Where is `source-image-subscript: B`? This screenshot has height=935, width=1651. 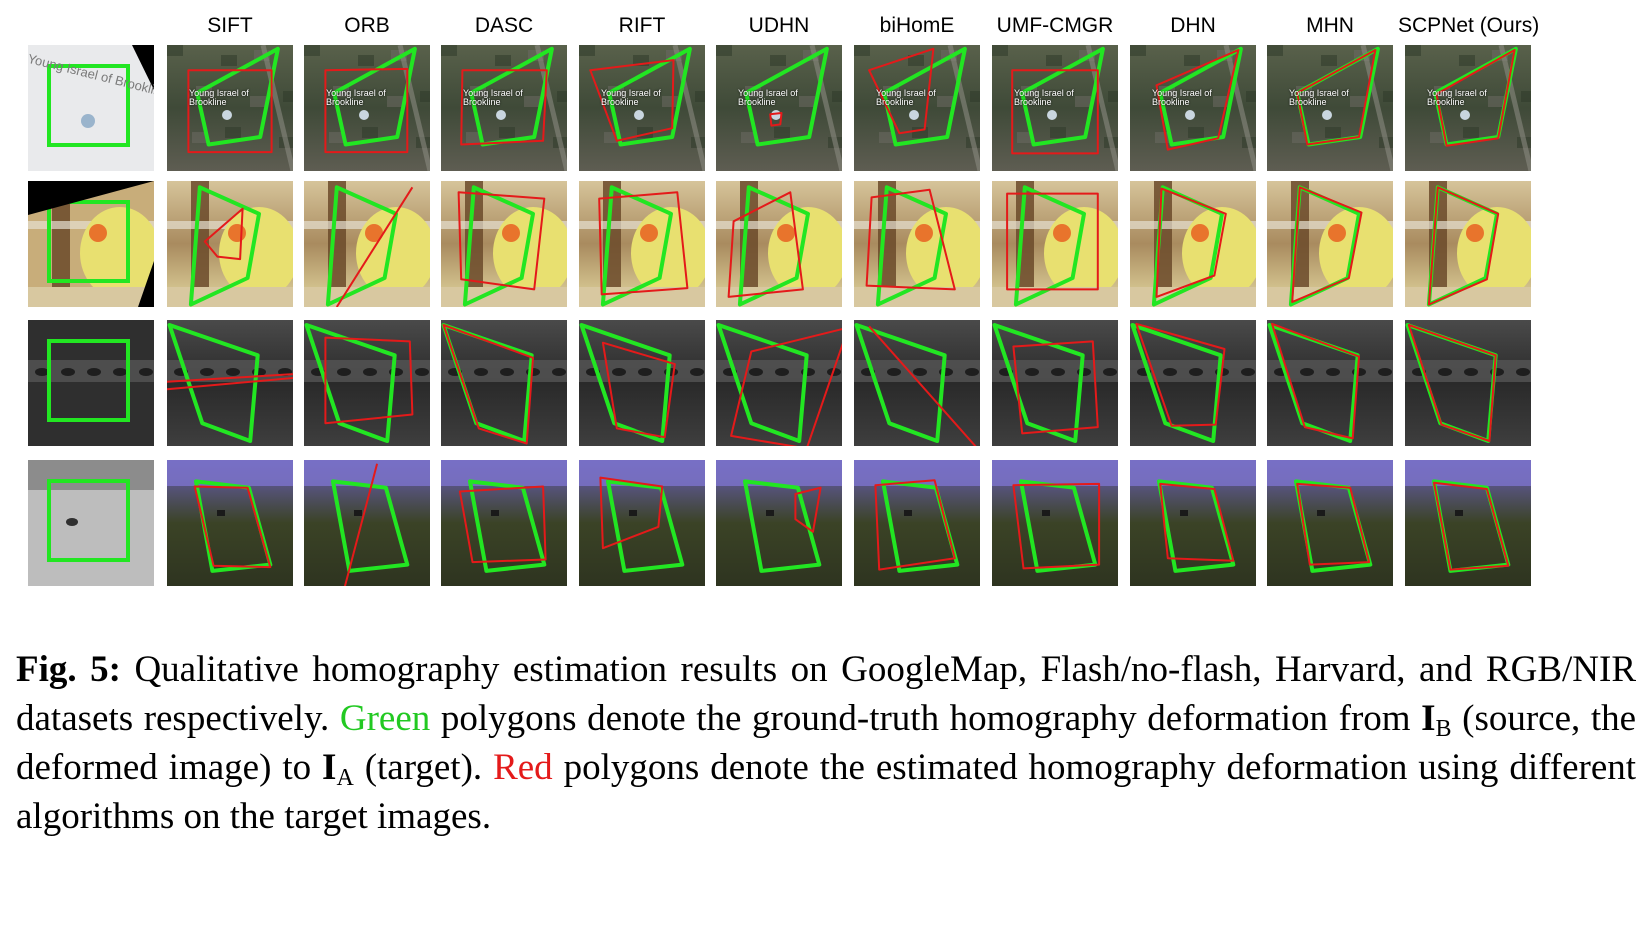
source-image-subscript: B is located at coordinates (1443, 729).